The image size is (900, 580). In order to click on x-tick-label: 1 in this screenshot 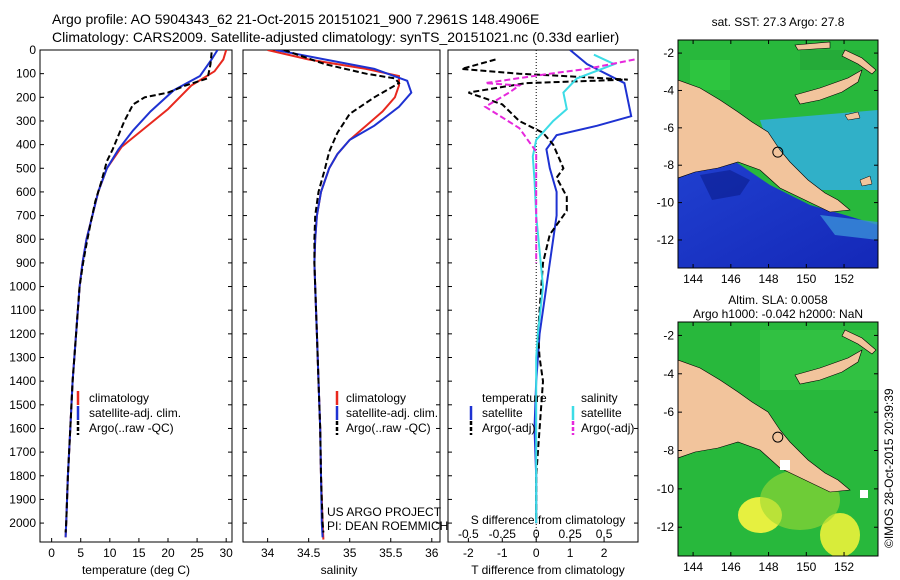, I will do `click(570, 553)`.